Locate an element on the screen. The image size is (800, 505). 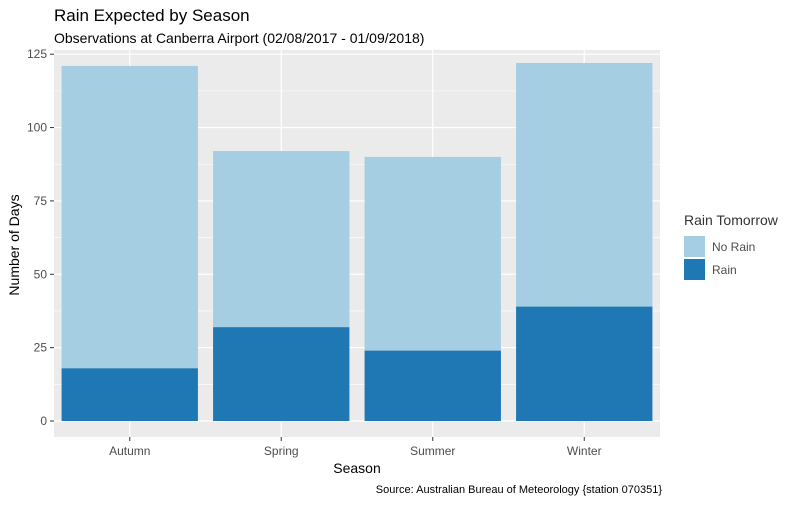
chart-title: Rain Expected by Season is located at coordinates (152, 15).